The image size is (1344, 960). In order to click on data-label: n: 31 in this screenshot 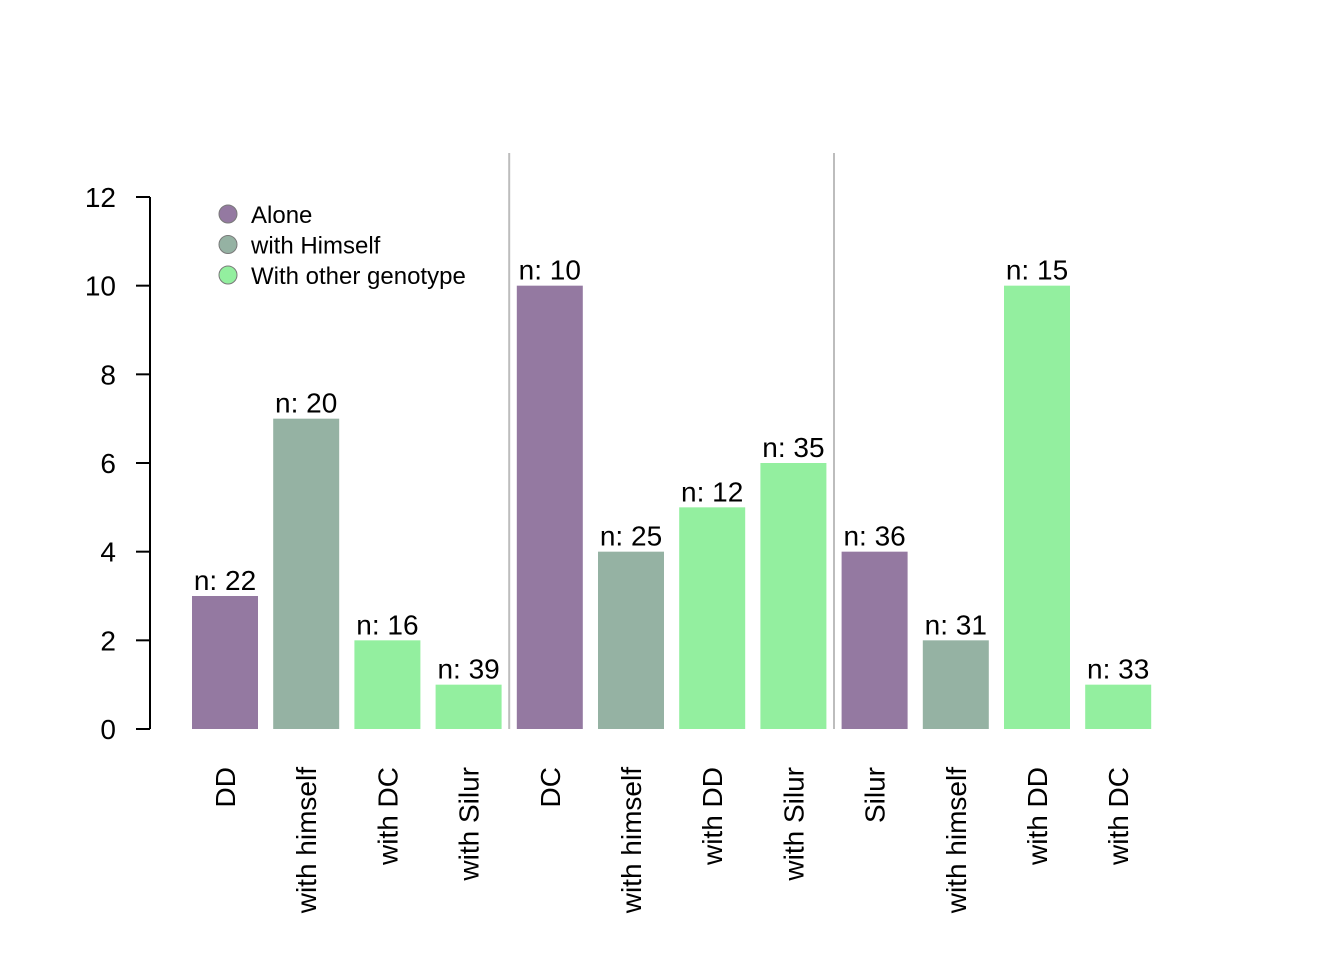, I will do `click(956, 624)`.